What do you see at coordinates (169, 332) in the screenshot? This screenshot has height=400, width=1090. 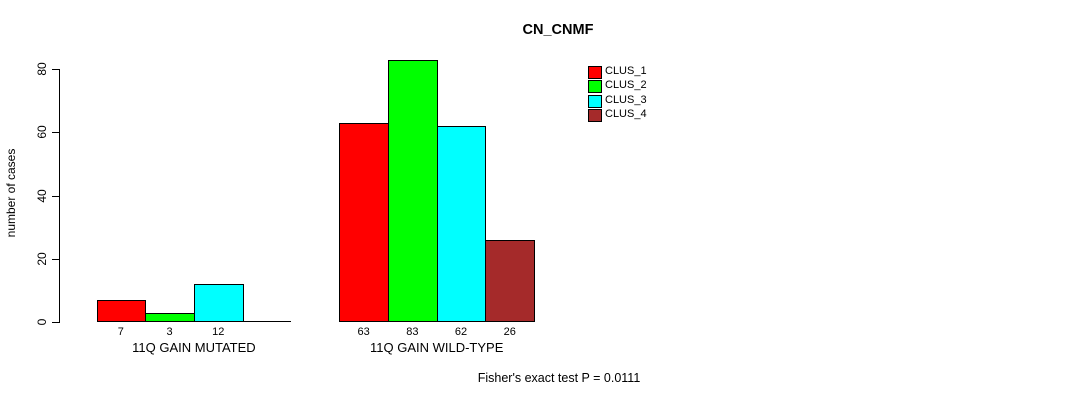 I see `bar-value-label: 3` at bounding box center [169, 332].